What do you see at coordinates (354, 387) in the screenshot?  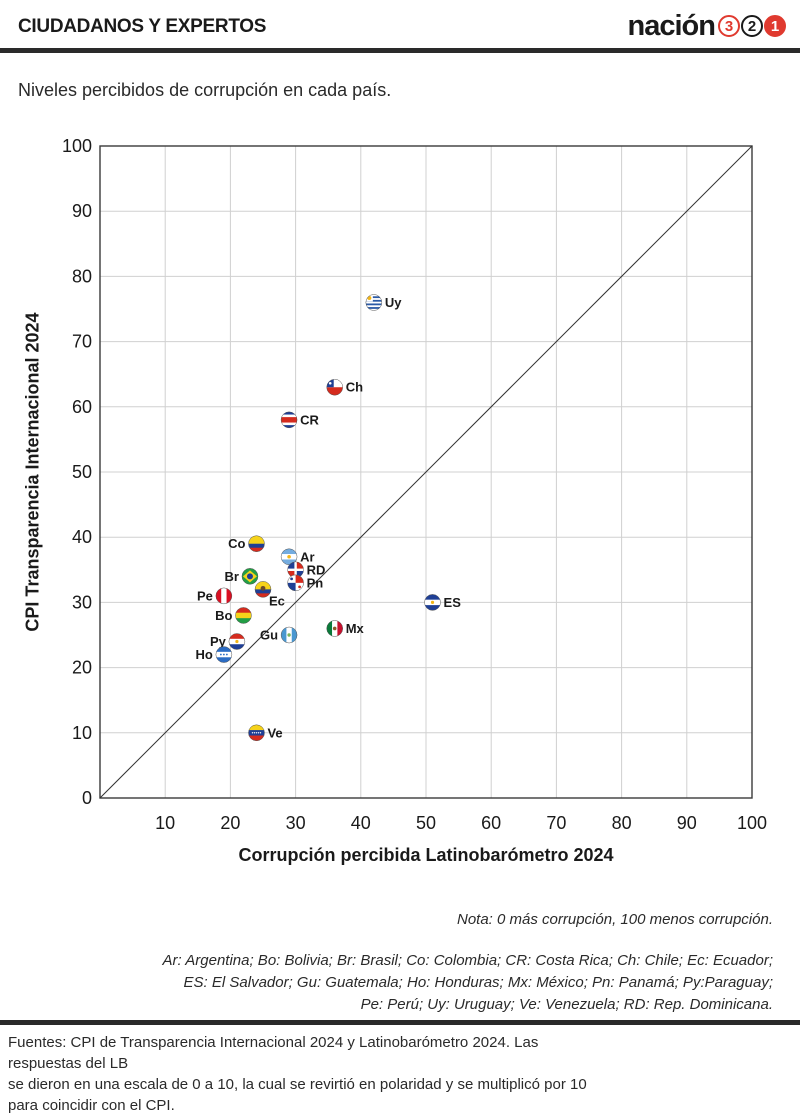 I see `point-label: Ch` at bounding box center [354, 387].